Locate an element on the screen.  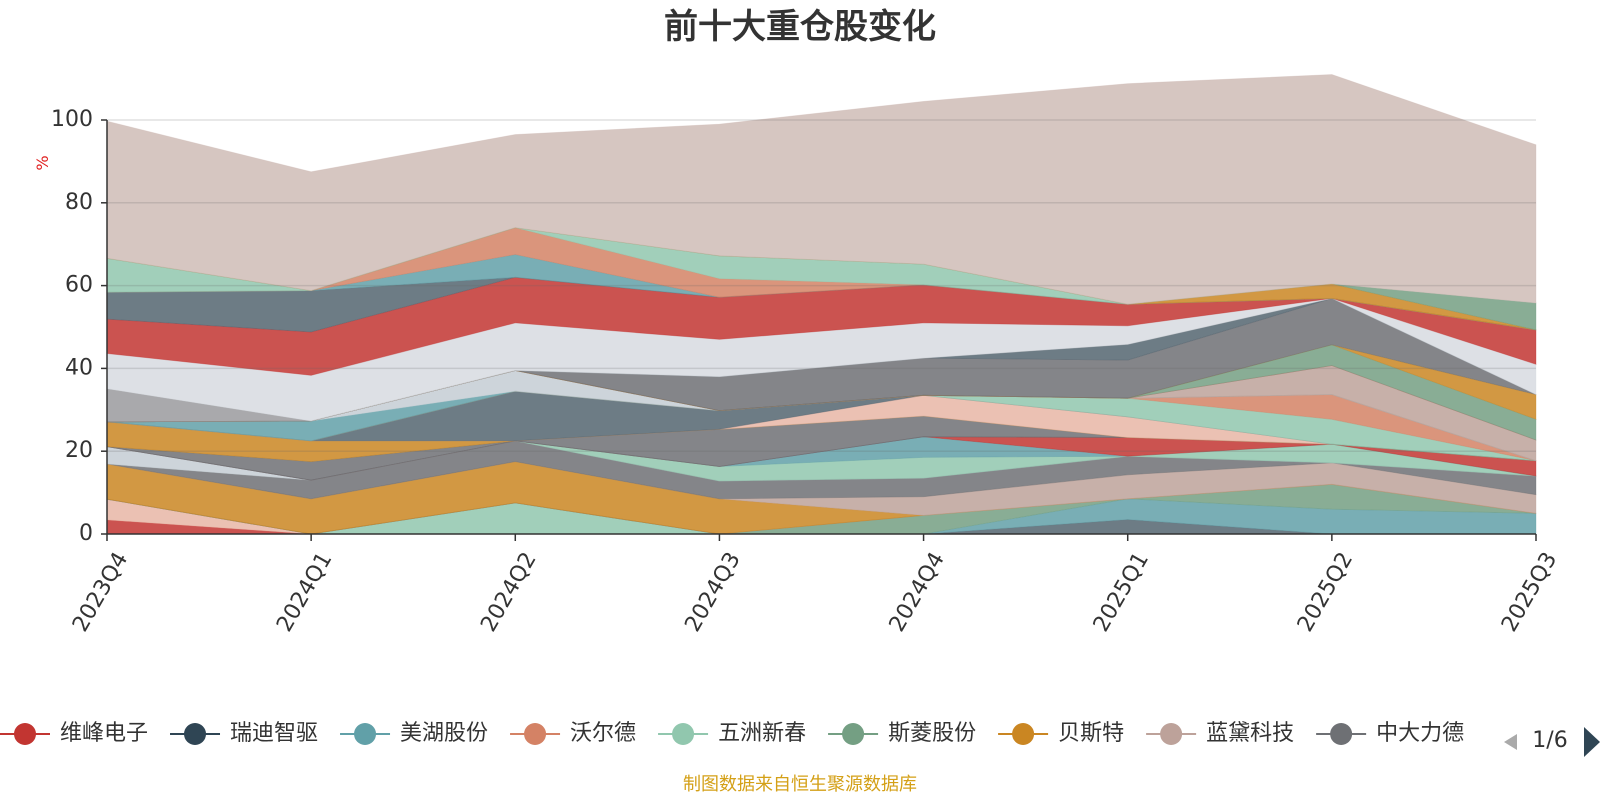
legend-next-icon is located at coordinates (1592, 742).